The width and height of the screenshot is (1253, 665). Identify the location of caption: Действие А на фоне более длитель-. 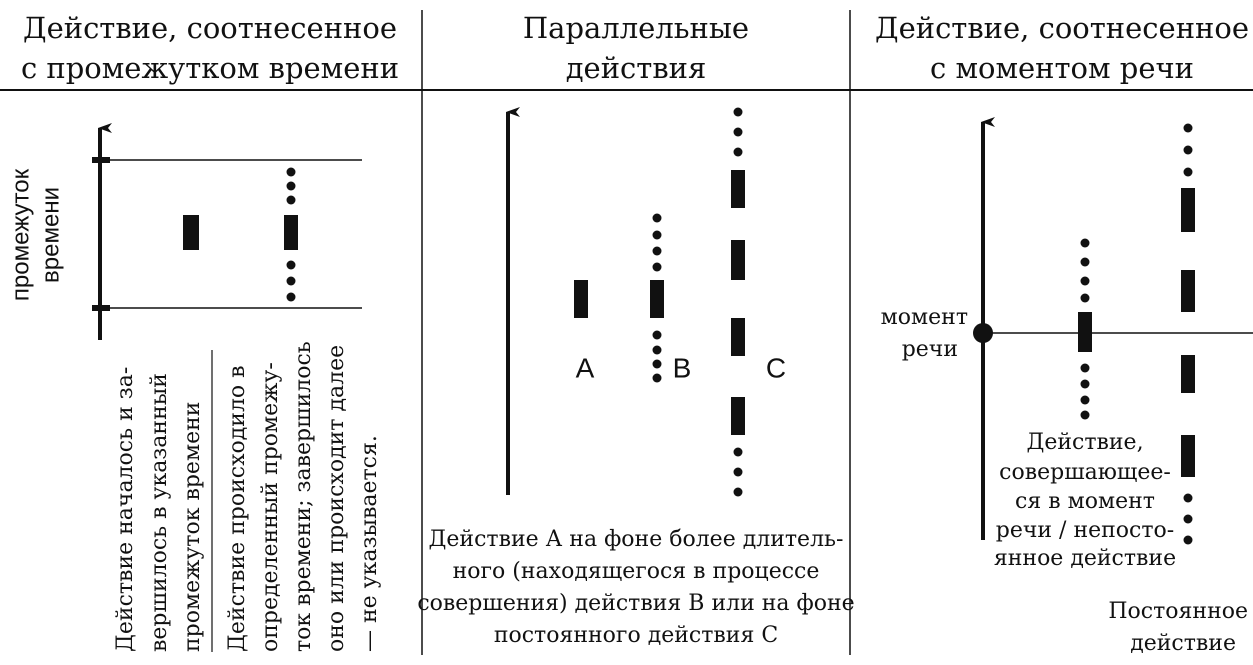
(636, 539).